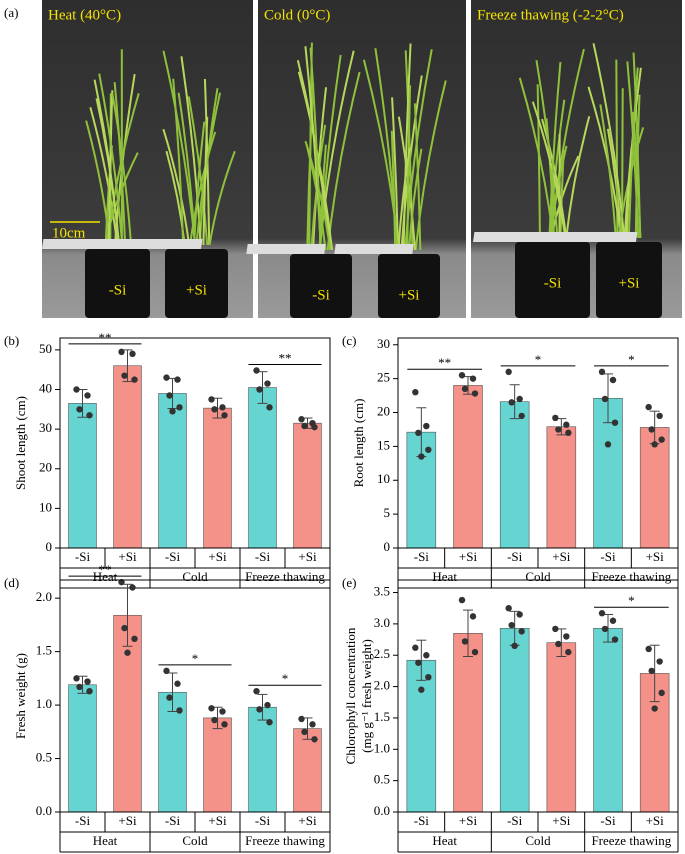  What do you see at coordinates (383, 377) in the screenshot?
I see `y-tick-label: 25` at bounding box center [383, 377].